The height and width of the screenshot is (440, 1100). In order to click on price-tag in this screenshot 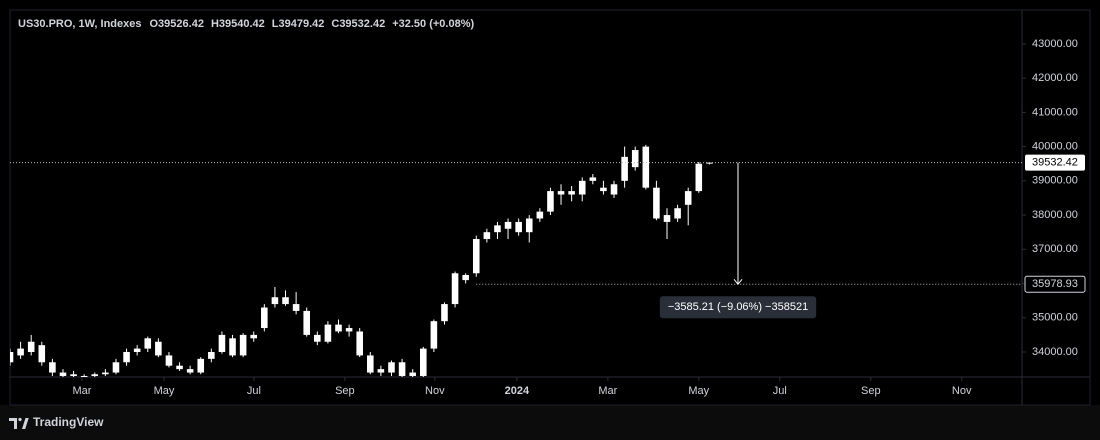, I will do `click(1055, 162)`.